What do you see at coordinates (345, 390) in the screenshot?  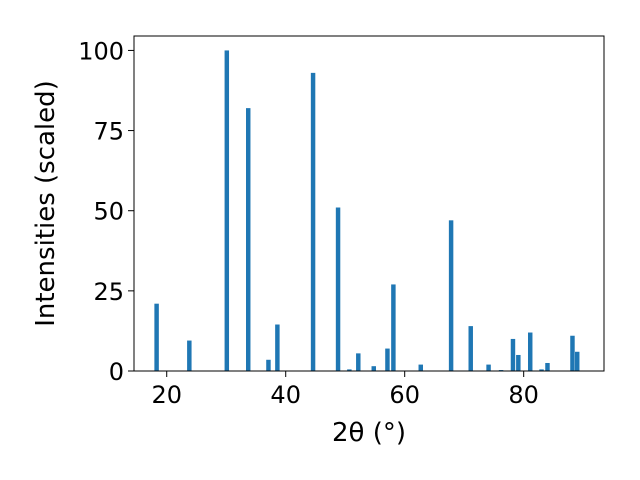 I see `x-axis-ticks: 20 40 60 80` at bounding box center [345, 390].